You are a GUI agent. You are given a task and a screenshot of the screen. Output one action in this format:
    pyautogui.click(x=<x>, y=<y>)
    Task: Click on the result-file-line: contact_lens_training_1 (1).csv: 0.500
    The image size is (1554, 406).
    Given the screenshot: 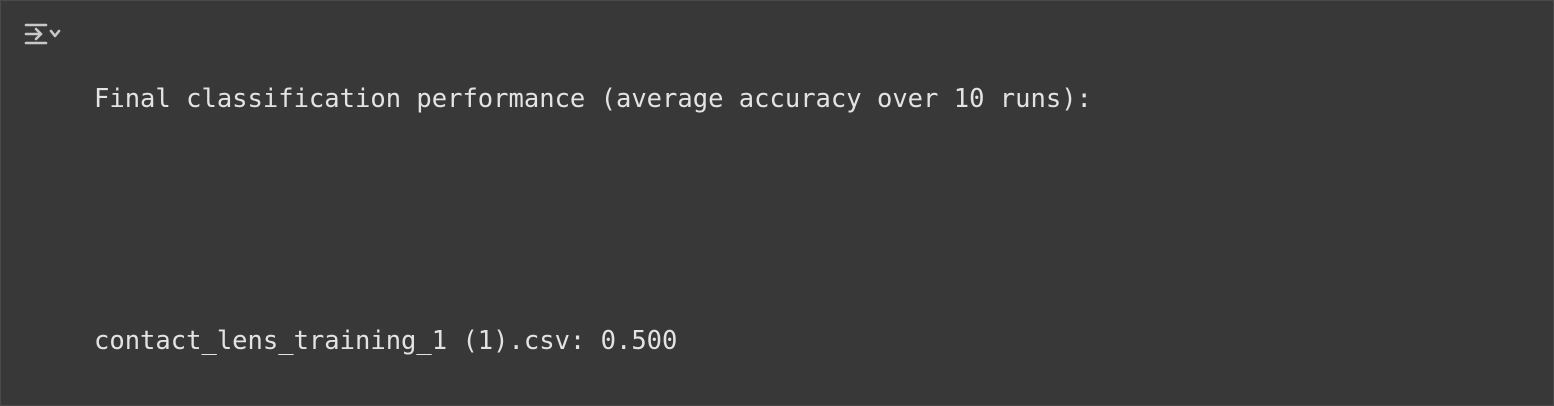 What is the action you would take?
    pyautogui.click(x=386, y=341)
    